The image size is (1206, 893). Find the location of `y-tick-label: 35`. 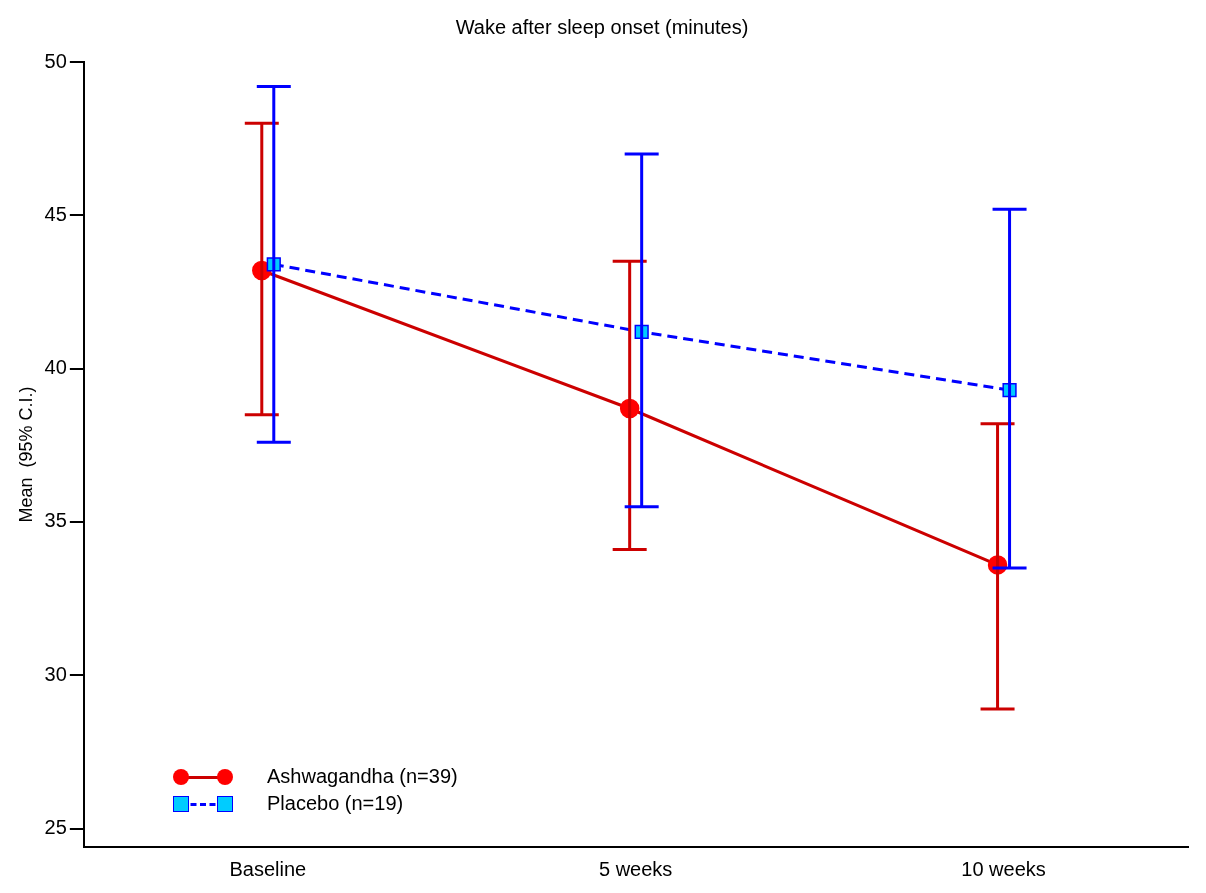

y-tick-label: 35 is located at coordinates (55, 520).